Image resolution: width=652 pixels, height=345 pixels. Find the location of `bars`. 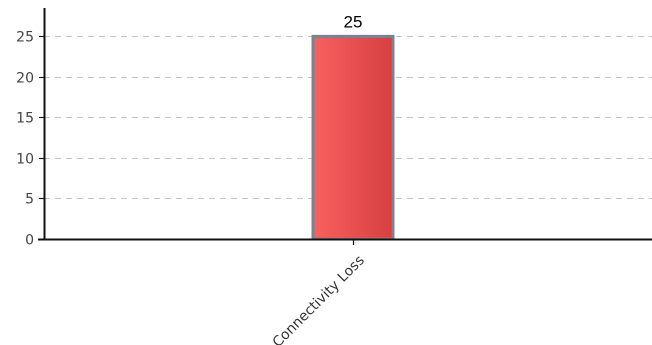

bars is located at coordinates (353, 137).